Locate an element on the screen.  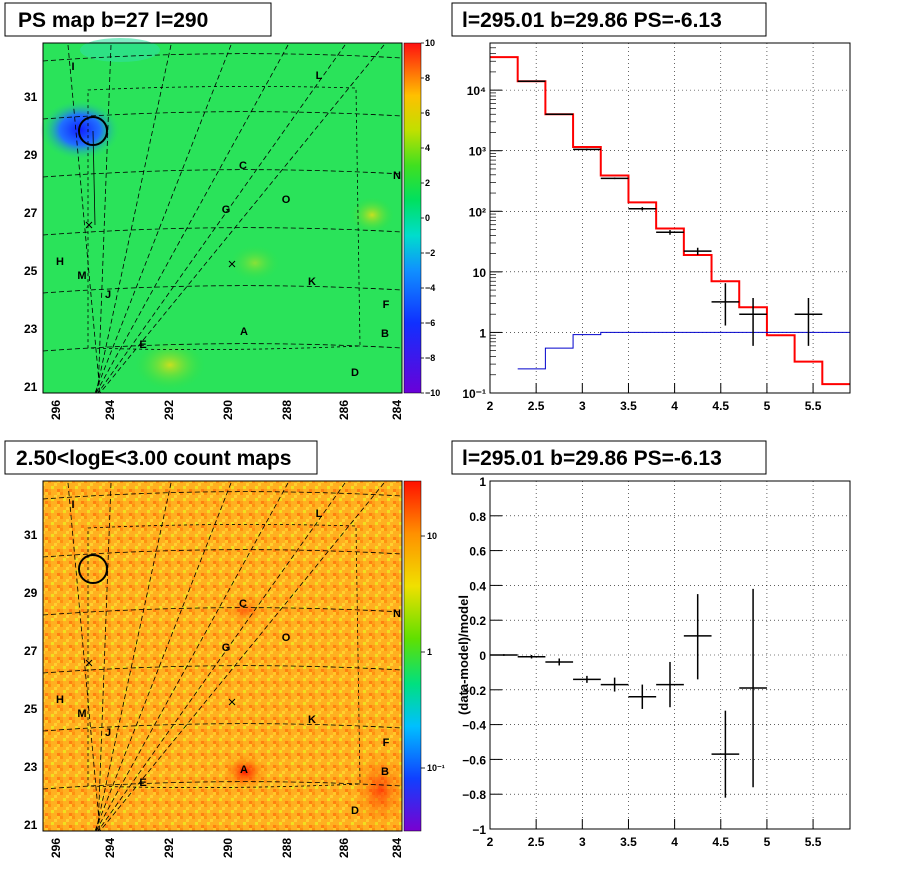
y-tick-label: 0.6 is located at coordinates (477, 552).